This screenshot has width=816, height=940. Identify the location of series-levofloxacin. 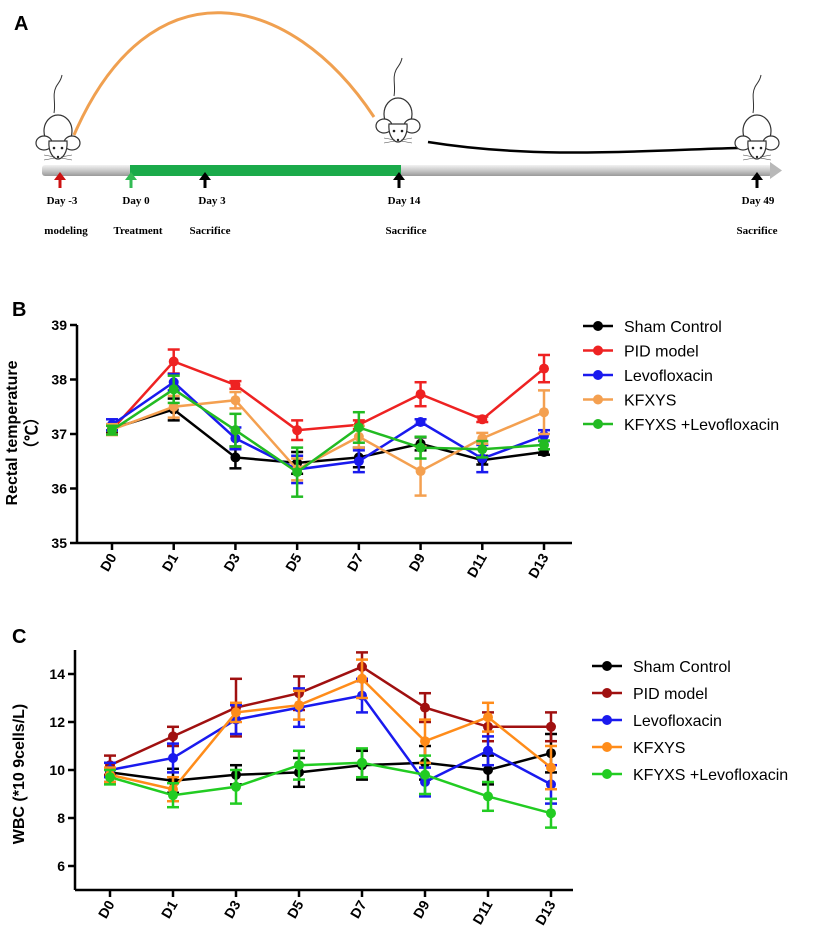
(328, 428).